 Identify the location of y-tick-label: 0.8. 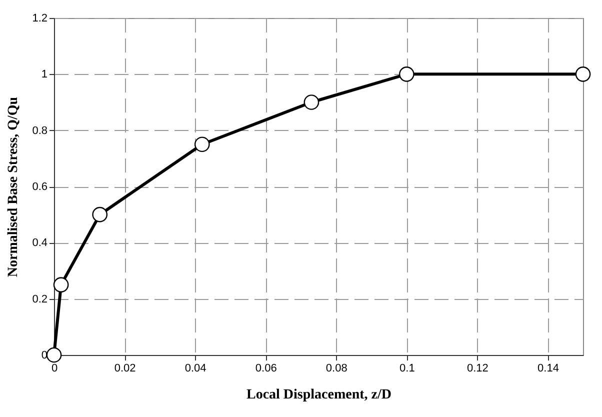
(40, 130).